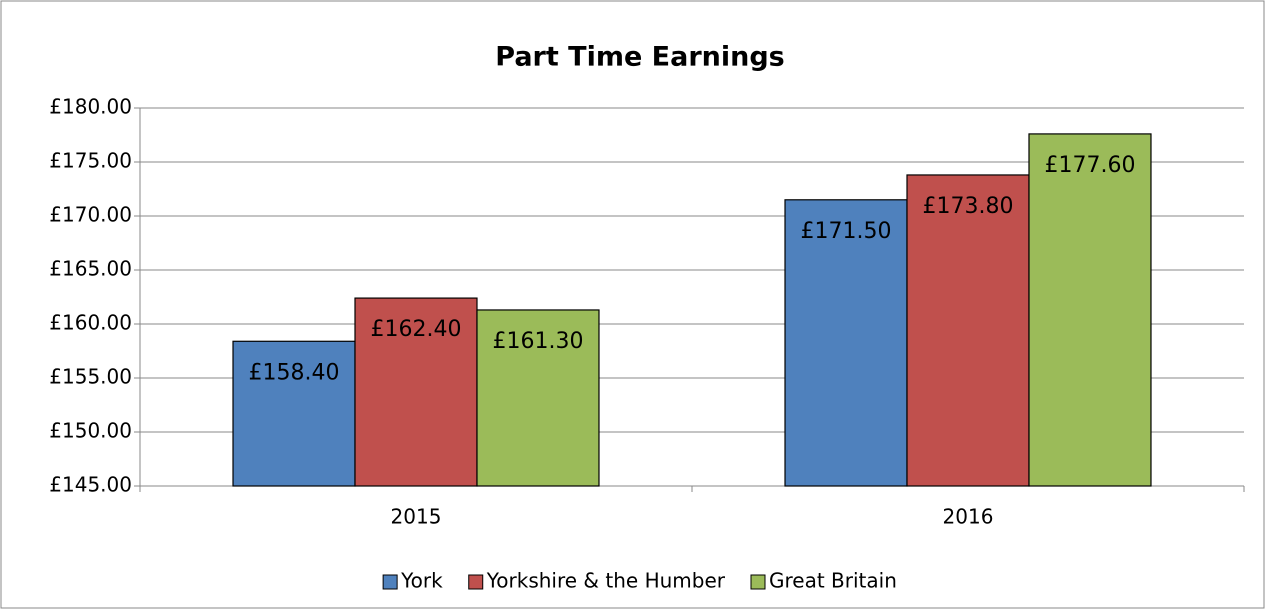 The height and width of the screenshot is (610, 1266). I want to click on legend-label: York, so click(421, 581).